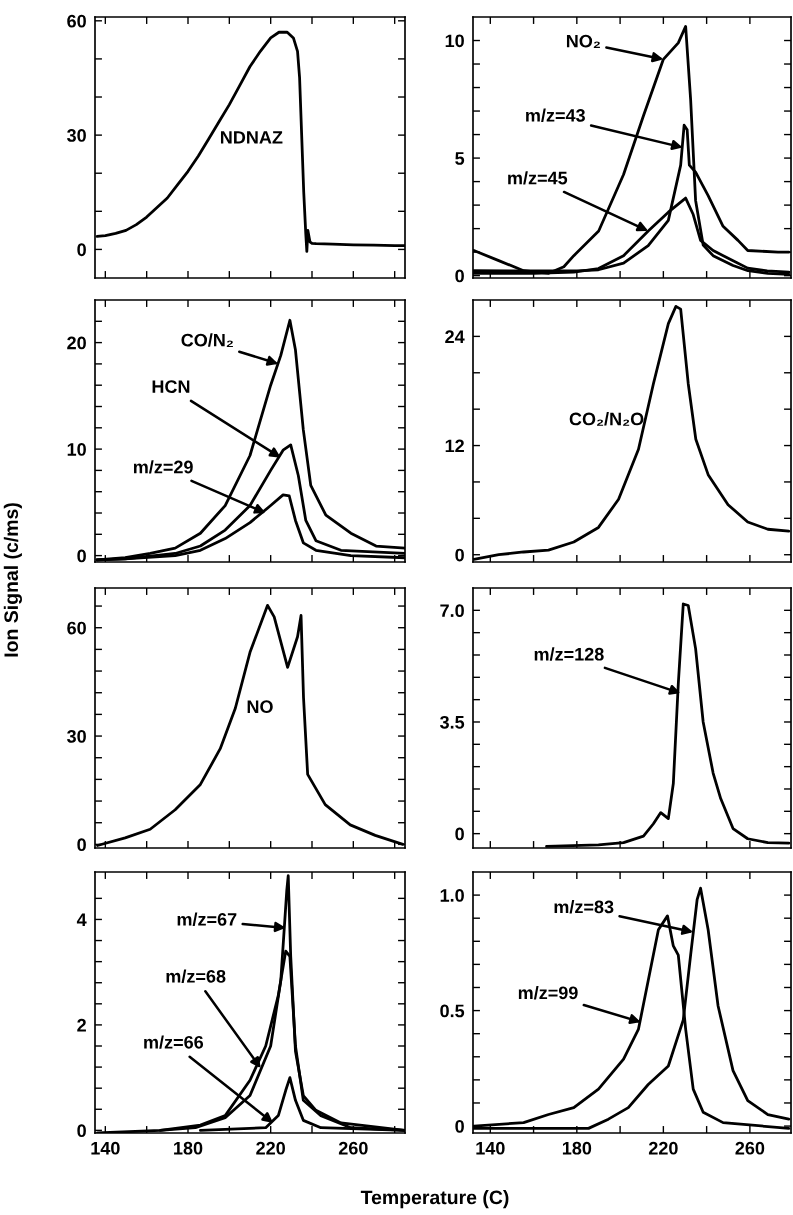 The width and height of the screenshot is (793, 1215). Describe the element at coordinates (207, 340) in the screenshot. I see `annotation: CO/N₂` at that location.